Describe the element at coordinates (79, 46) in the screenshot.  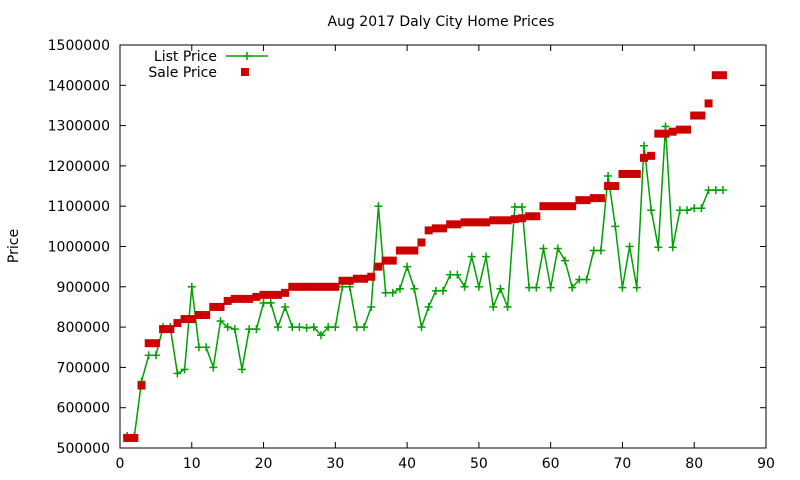
I see `y-tick-label: 1500000` at that location.